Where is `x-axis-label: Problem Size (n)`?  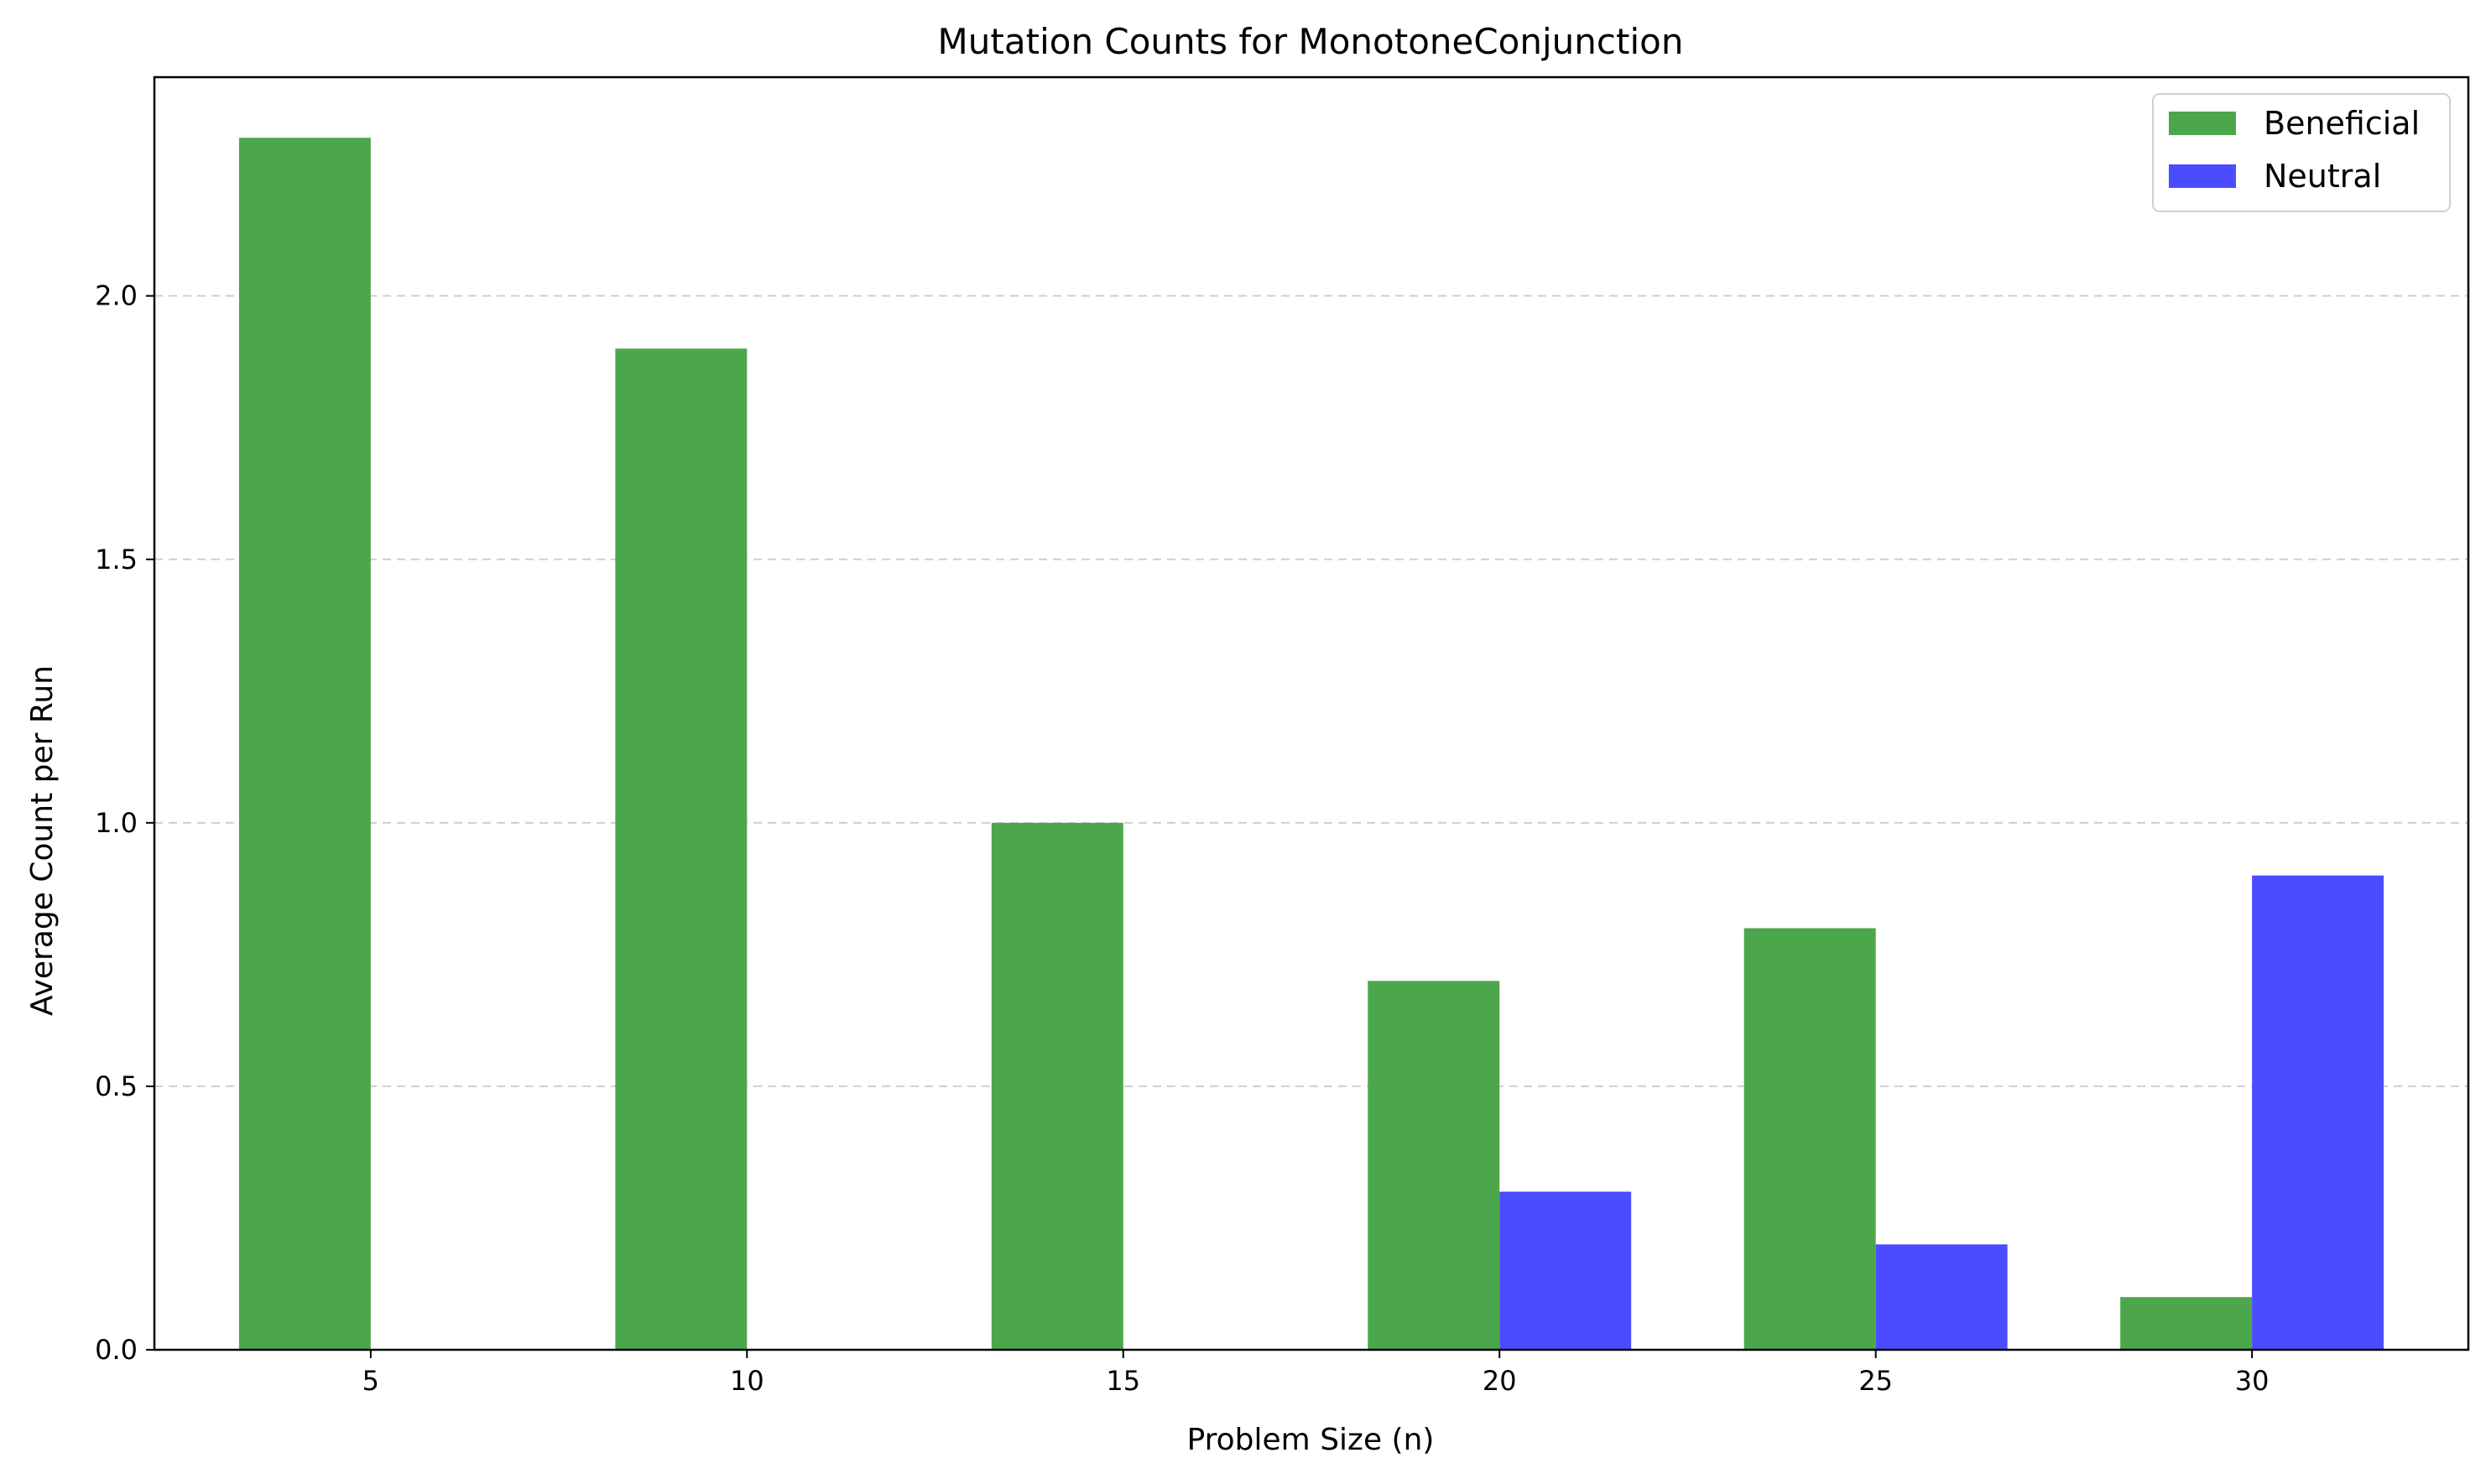 x-axis-label: Problem Size (n) is located at coordinates (1311, 1440).